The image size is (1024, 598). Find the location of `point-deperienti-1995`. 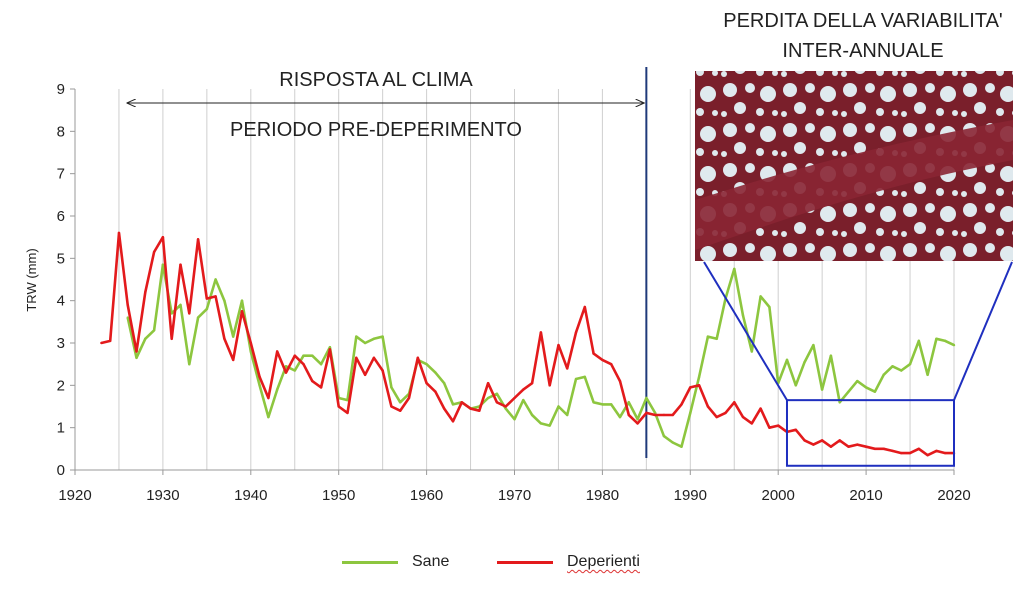

point-deperienti-1995 is located at coordinates (734, 402).